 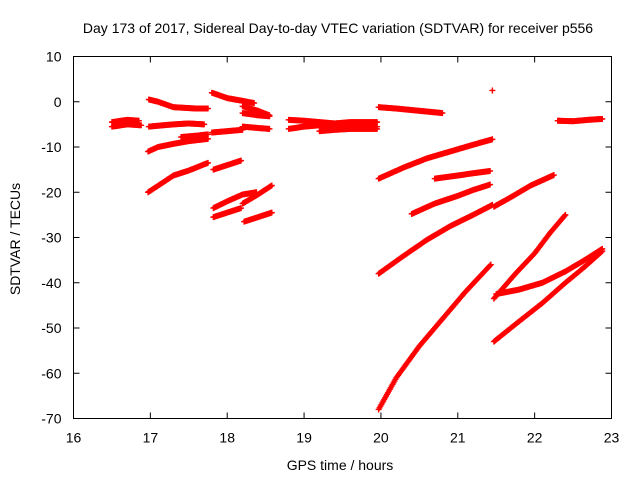 I want to click on x-tick-label: 22, so click(x=535, y=438).